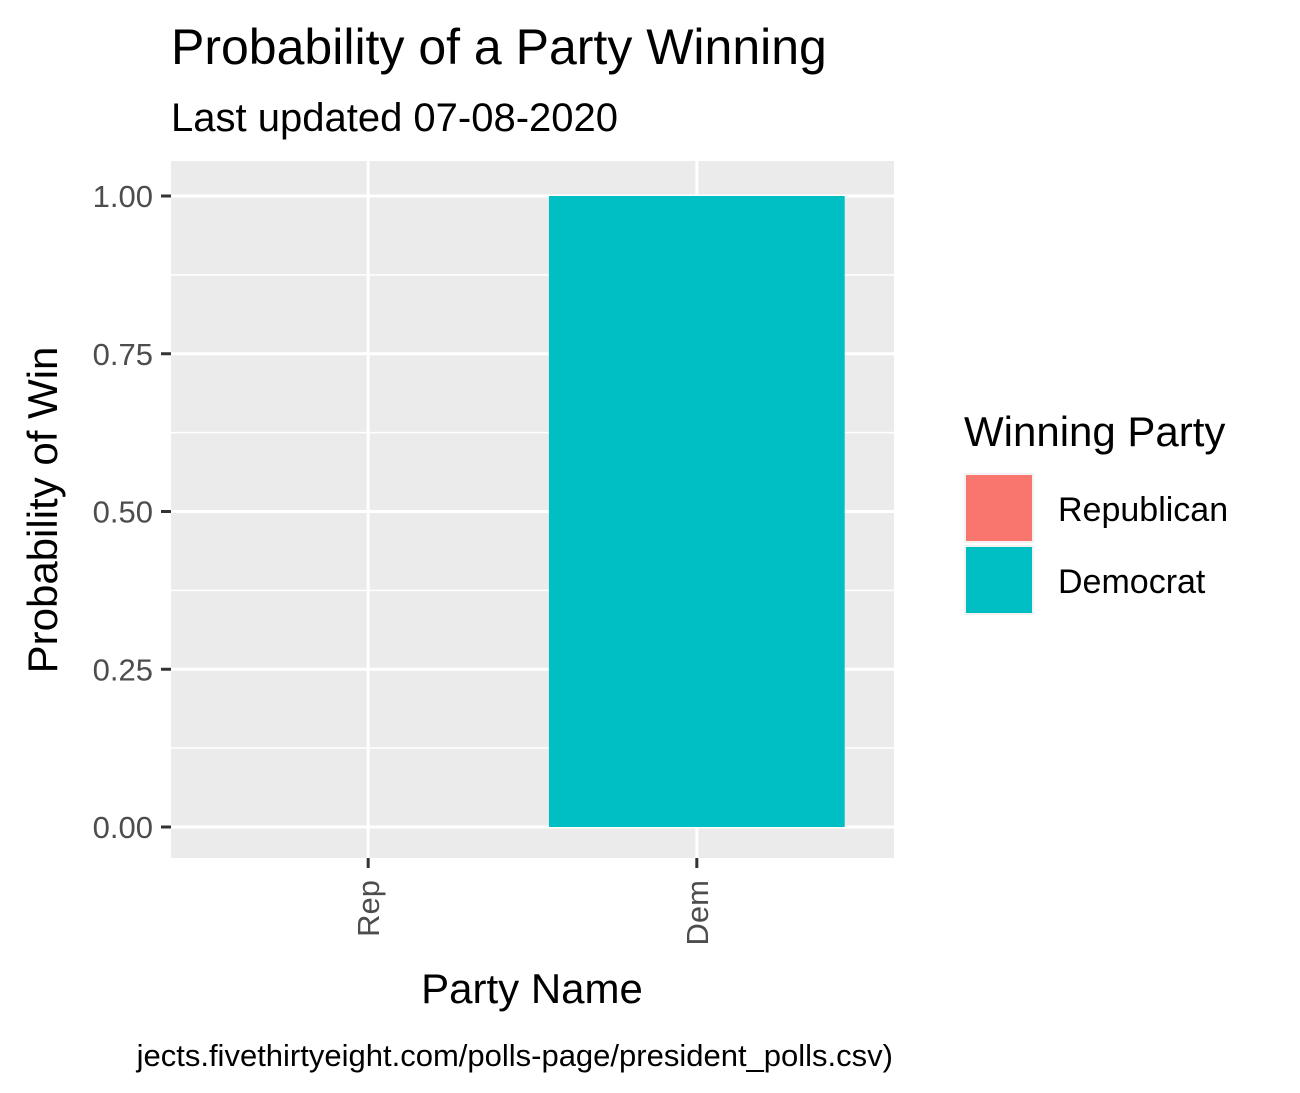 The image size is (1300, 1093). What do you see at coordinates (123, 827) in the screenshot?
I see `y-tick-label: 0.00` at bounding box center [123, 827].